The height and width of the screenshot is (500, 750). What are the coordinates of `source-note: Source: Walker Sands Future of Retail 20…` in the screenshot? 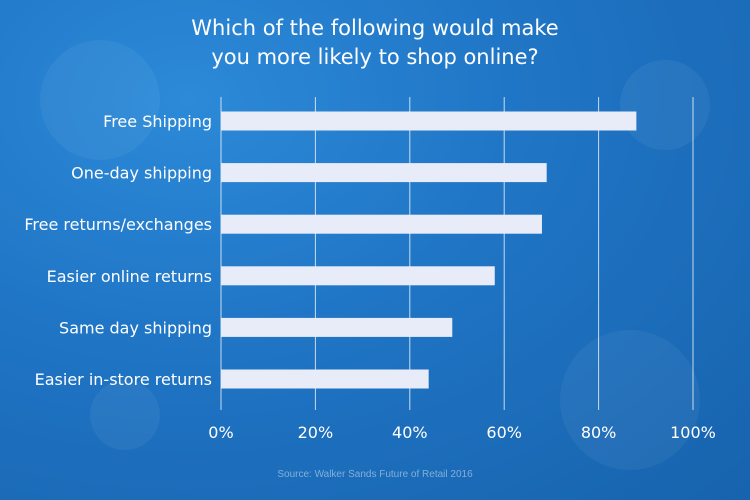 It's located at (375, 474).